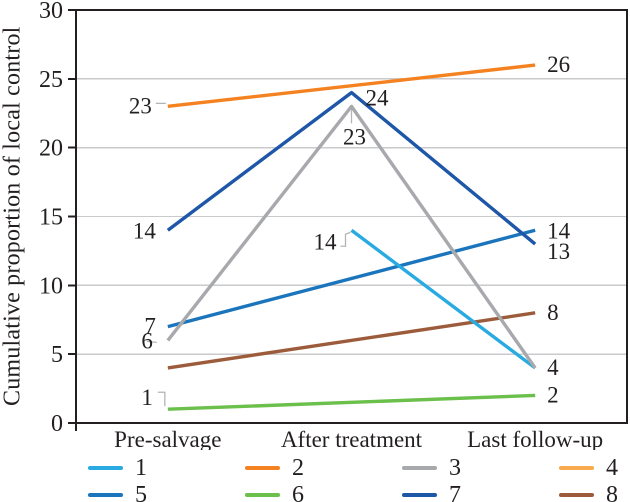 Image resolution: width=630 pixels, height=502 pixels. Describe the element at coordinates (166, 491) in the screenshot. I see `legend-item-5: 5` at that location.